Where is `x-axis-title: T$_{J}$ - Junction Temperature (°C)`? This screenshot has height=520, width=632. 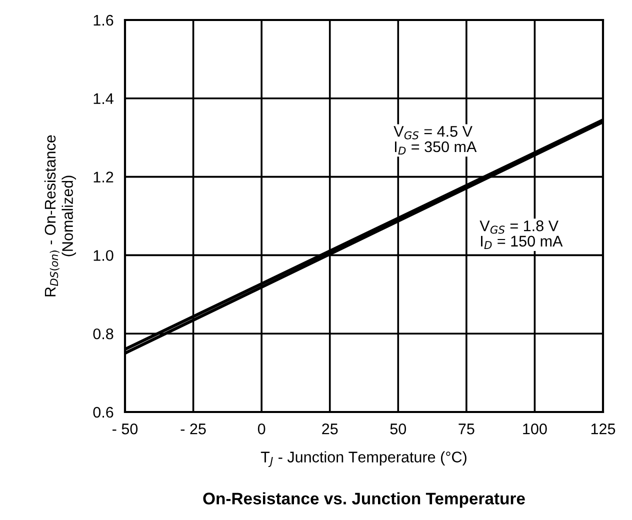
x-axis-title: T$_{J}$ - Junction Temperature (°C) is located at coordinates (363, 459).